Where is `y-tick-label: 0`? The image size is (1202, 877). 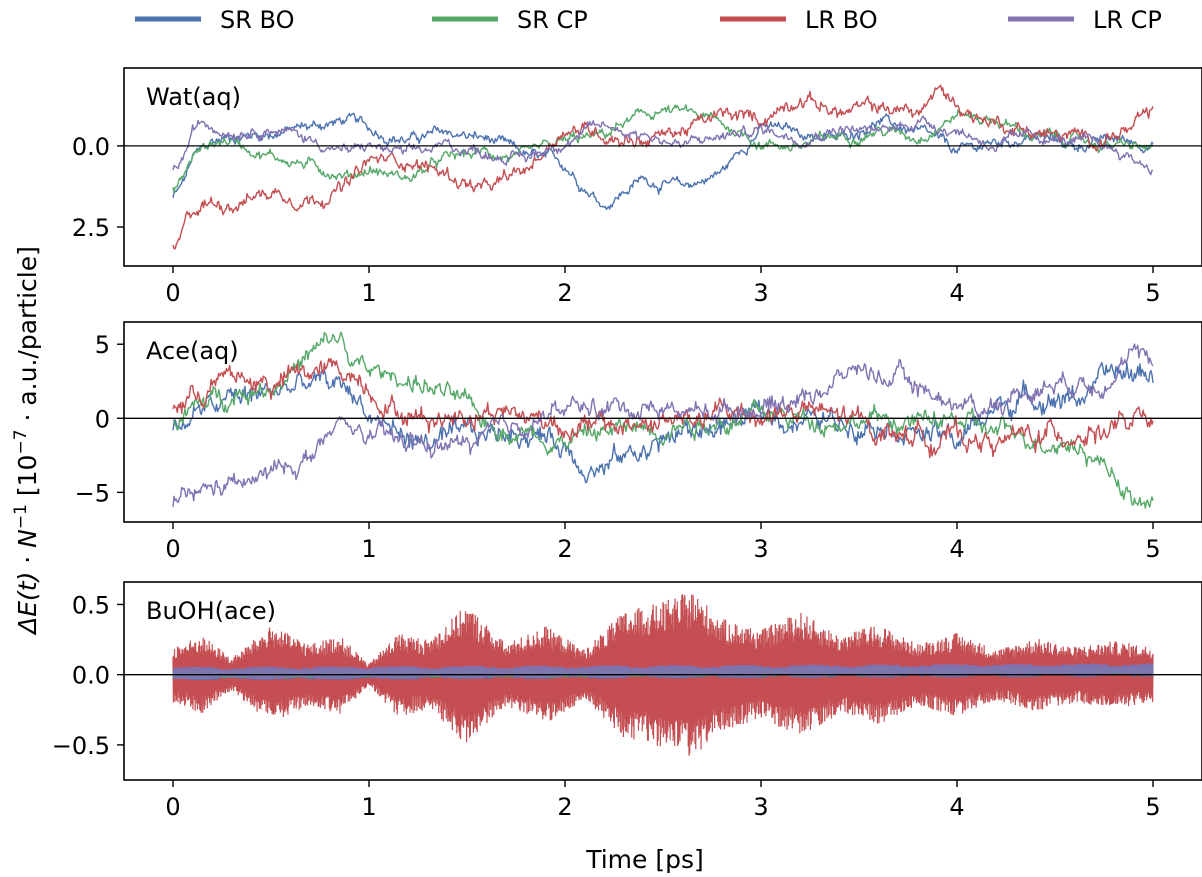
y-tick-label: 0 is located at coordinates (102, 419).